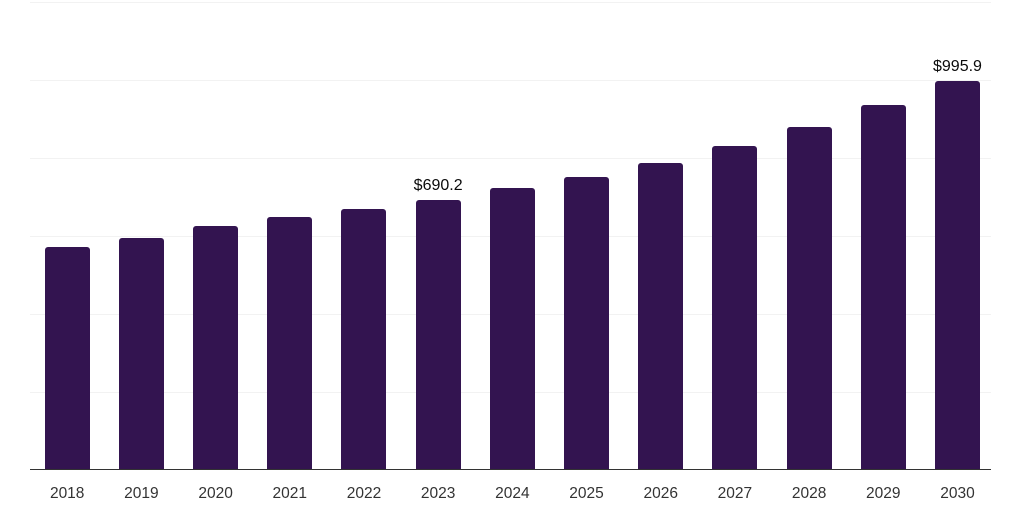 This screenshot has height=512, width=1024. I want to click on x-tick-label-2024: 2024, so click(512, 493).